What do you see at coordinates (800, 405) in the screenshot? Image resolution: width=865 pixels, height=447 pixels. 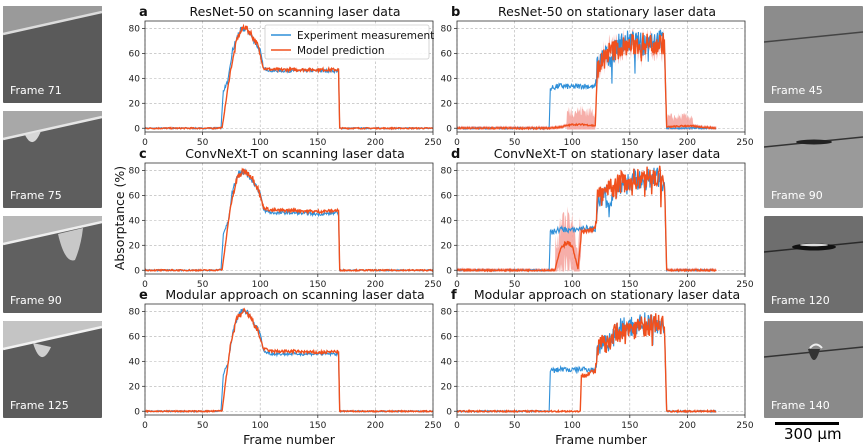 I see `frame-label: Frame 140` at bounding box center [800, 405].